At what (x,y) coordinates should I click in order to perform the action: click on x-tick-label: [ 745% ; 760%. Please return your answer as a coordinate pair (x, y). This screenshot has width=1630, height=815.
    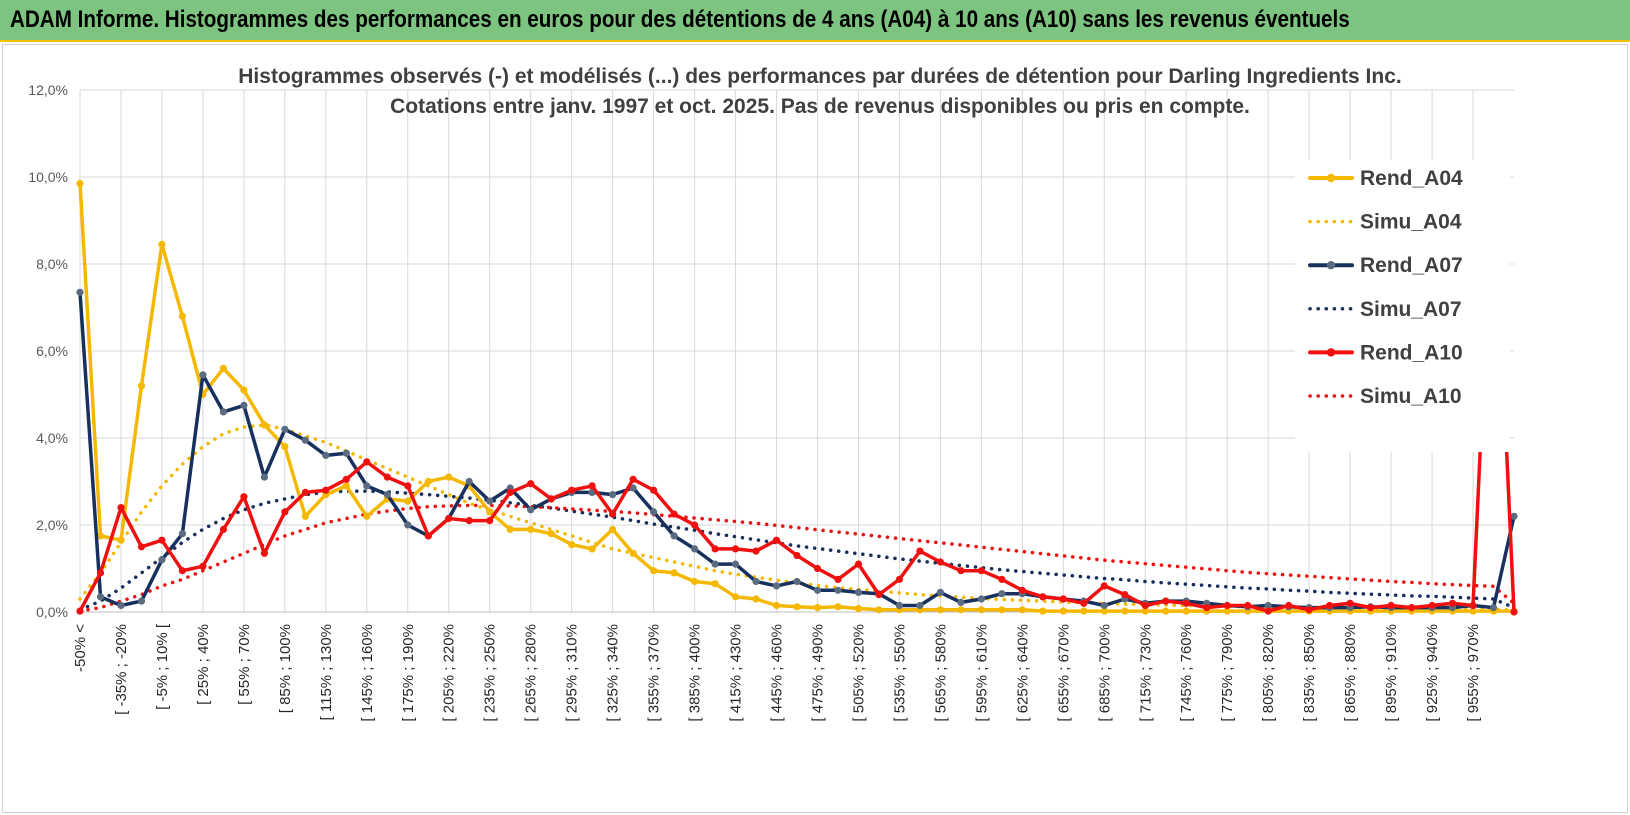
    Looking at the image, I should click on (1186, 673).